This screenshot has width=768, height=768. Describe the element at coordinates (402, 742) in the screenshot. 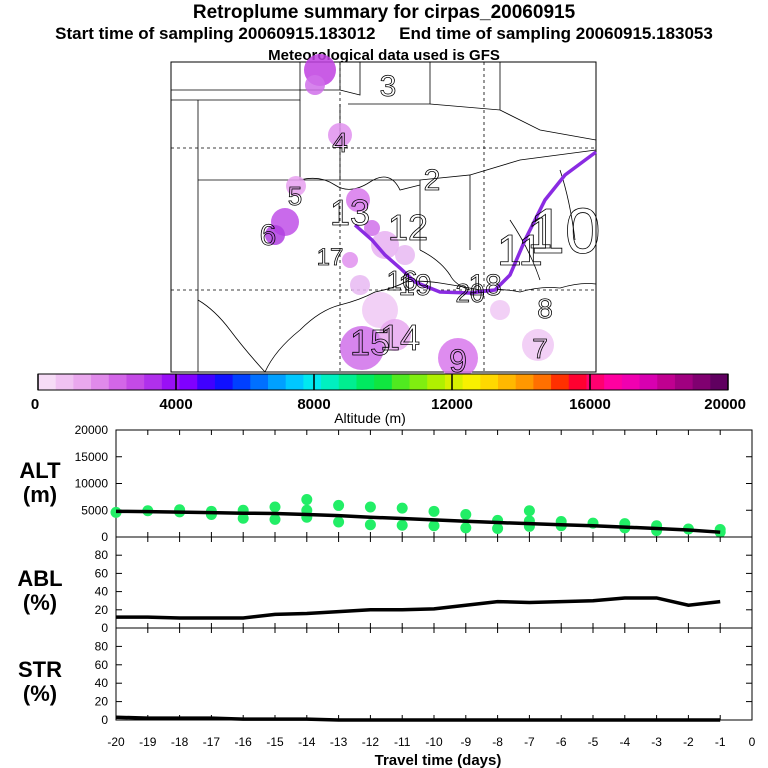

I see `x-tick-label: -11` at that location.